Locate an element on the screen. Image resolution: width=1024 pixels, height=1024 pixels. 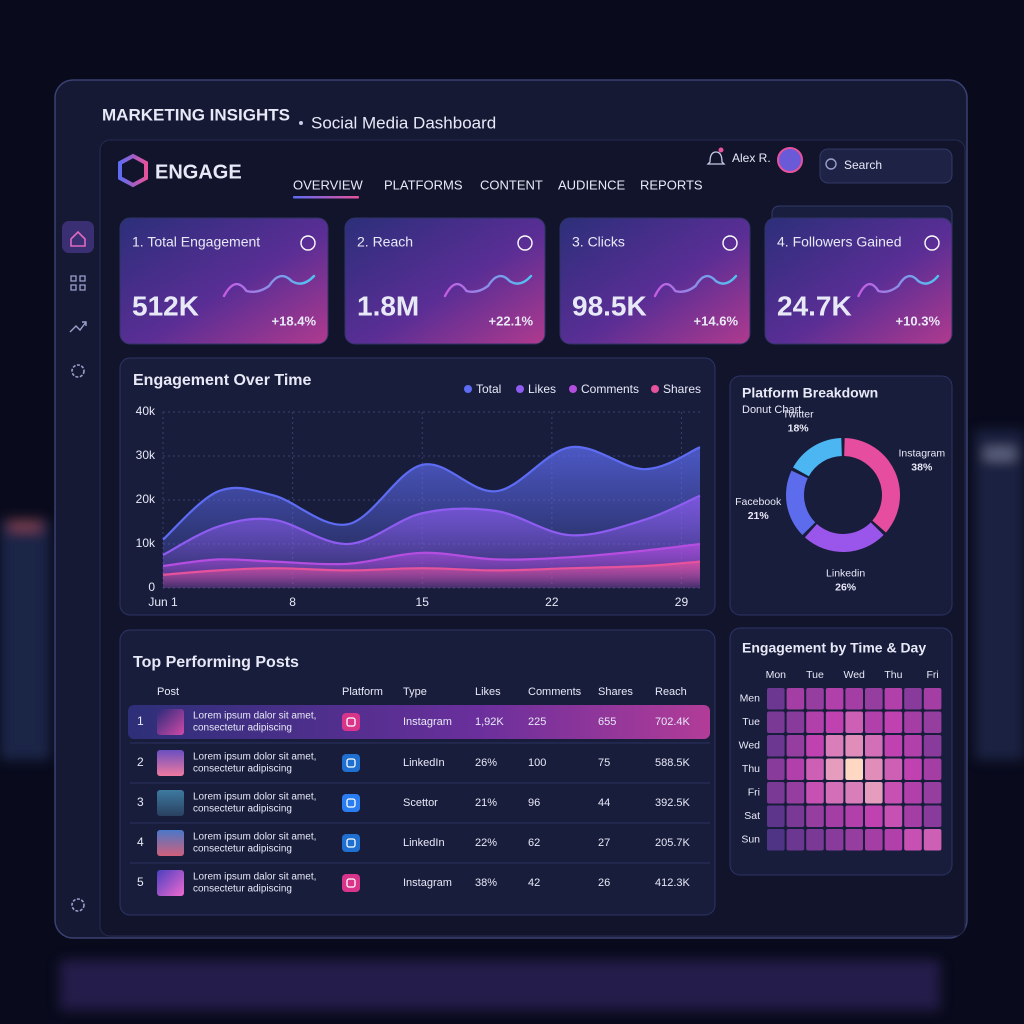
kpi-change: +10.3% is located at coordinates (918, 320).